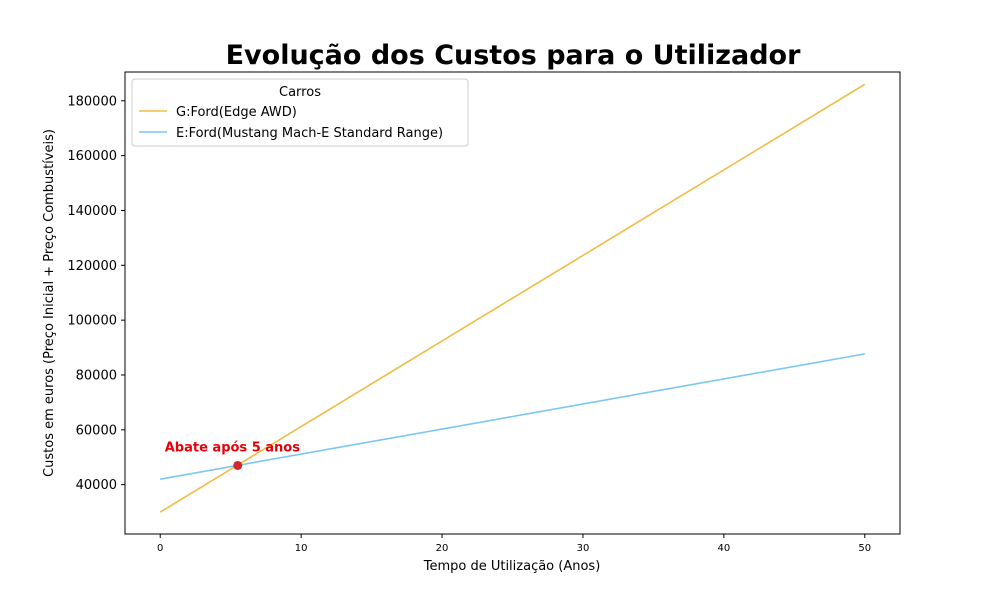 This screenshot has width=1000, height=600. Describe the element at coordinates (583, 548) in the screenshot. I see `x-tick-label: 30` at that location.